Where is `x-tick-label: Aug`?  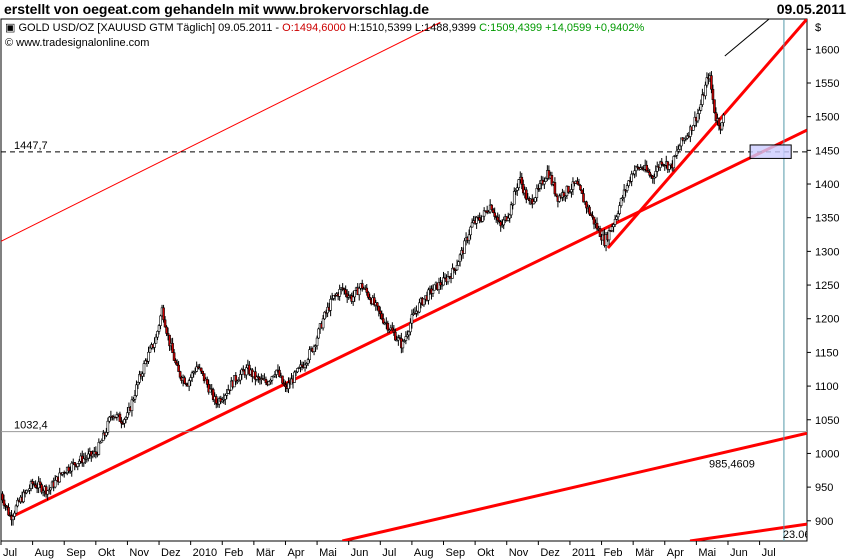
x-tick-label: Aug is located at coordinates (45, 553).